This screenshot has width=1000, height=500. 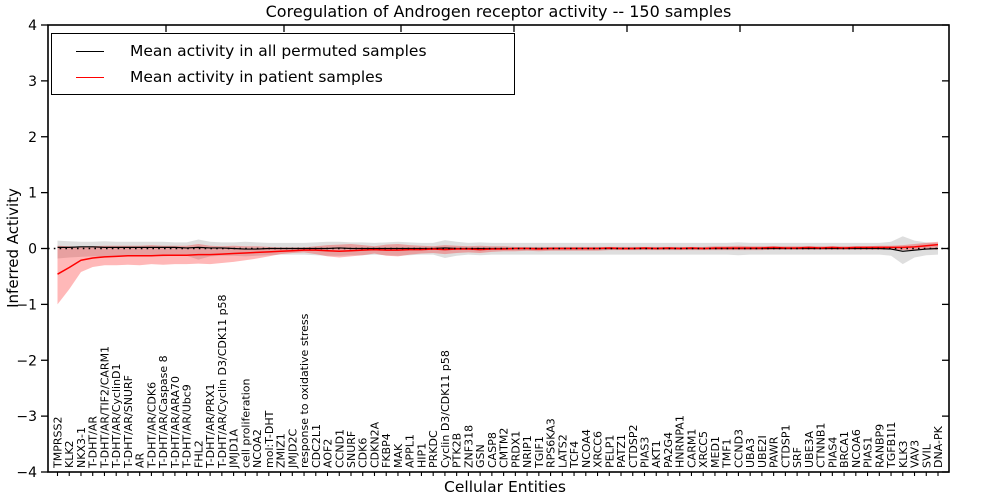 I want to click on legend-line-patient-icon, so click(x=90, y=77).